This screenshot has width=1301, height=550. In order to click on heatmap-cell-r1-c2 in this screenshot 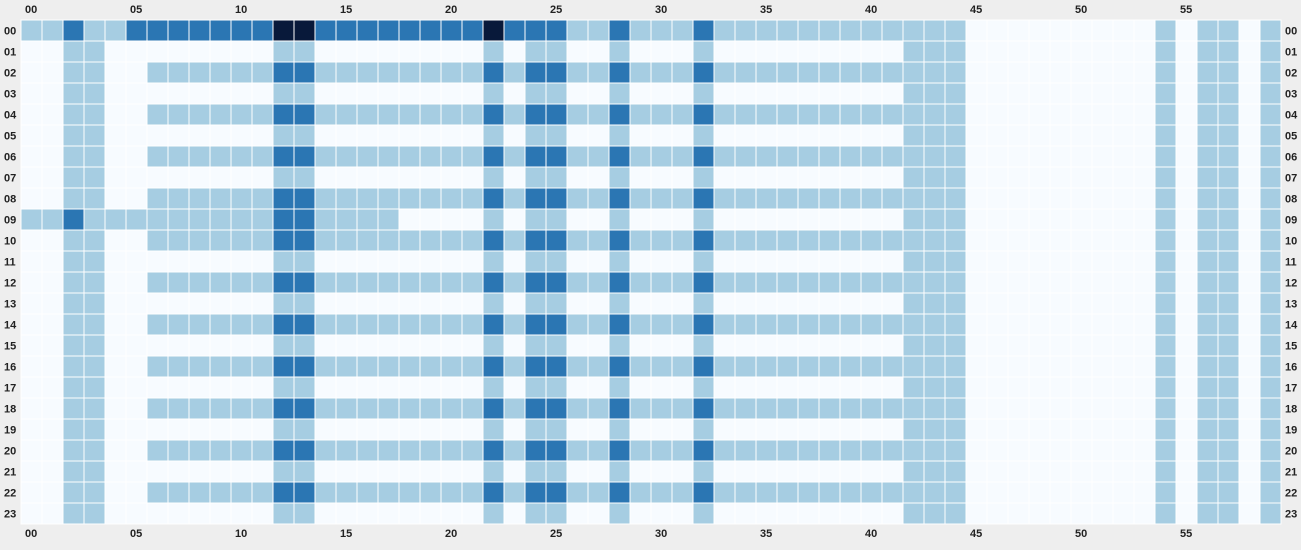, I will do `click(73, 51)`.